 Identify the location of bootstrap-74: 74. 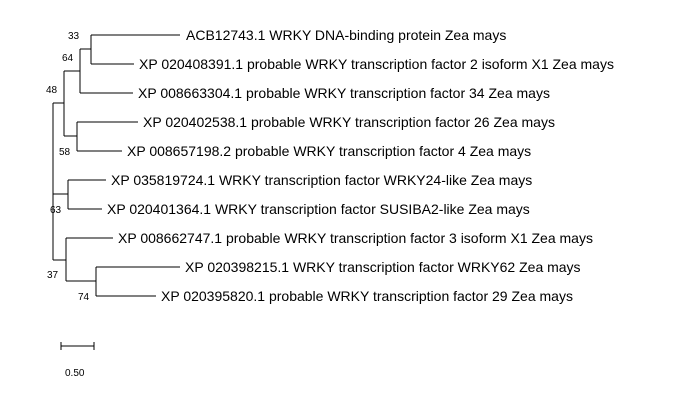
(84, 297).